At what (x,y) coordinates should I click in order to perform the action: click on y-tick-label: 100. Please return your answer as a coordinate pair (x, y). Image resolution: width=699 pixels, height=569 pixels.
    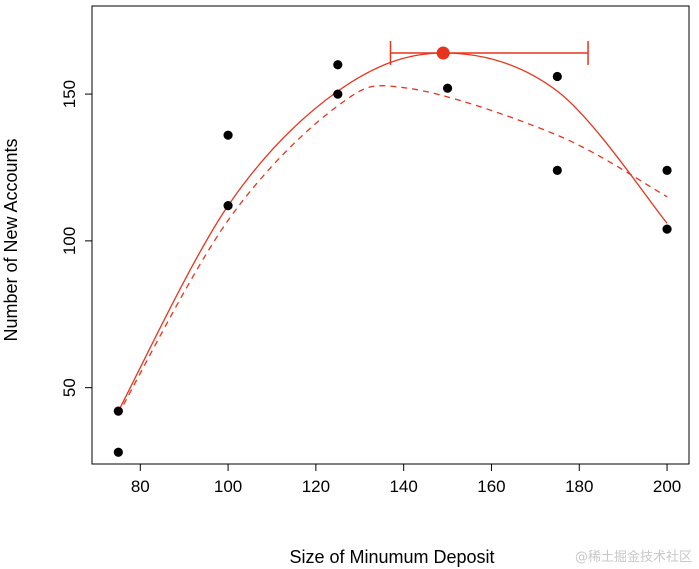
    Looking at the image, I should click on (69, 241).